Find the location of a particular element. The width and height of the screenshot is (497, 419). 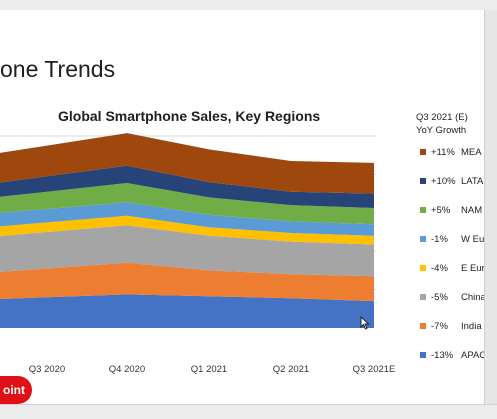

legend-growth-value: +11% is located at coordinates (443, 152).